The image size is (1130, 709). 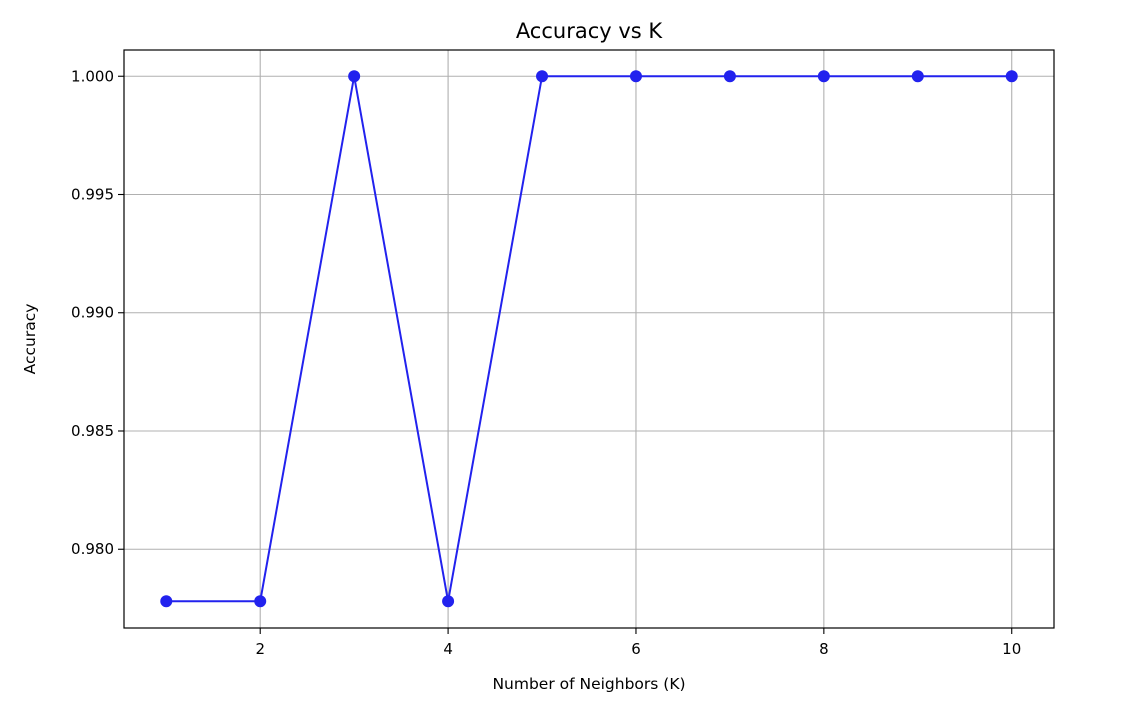 I want to click on y-tick-label: 0.995, so click(x=92, y=195).